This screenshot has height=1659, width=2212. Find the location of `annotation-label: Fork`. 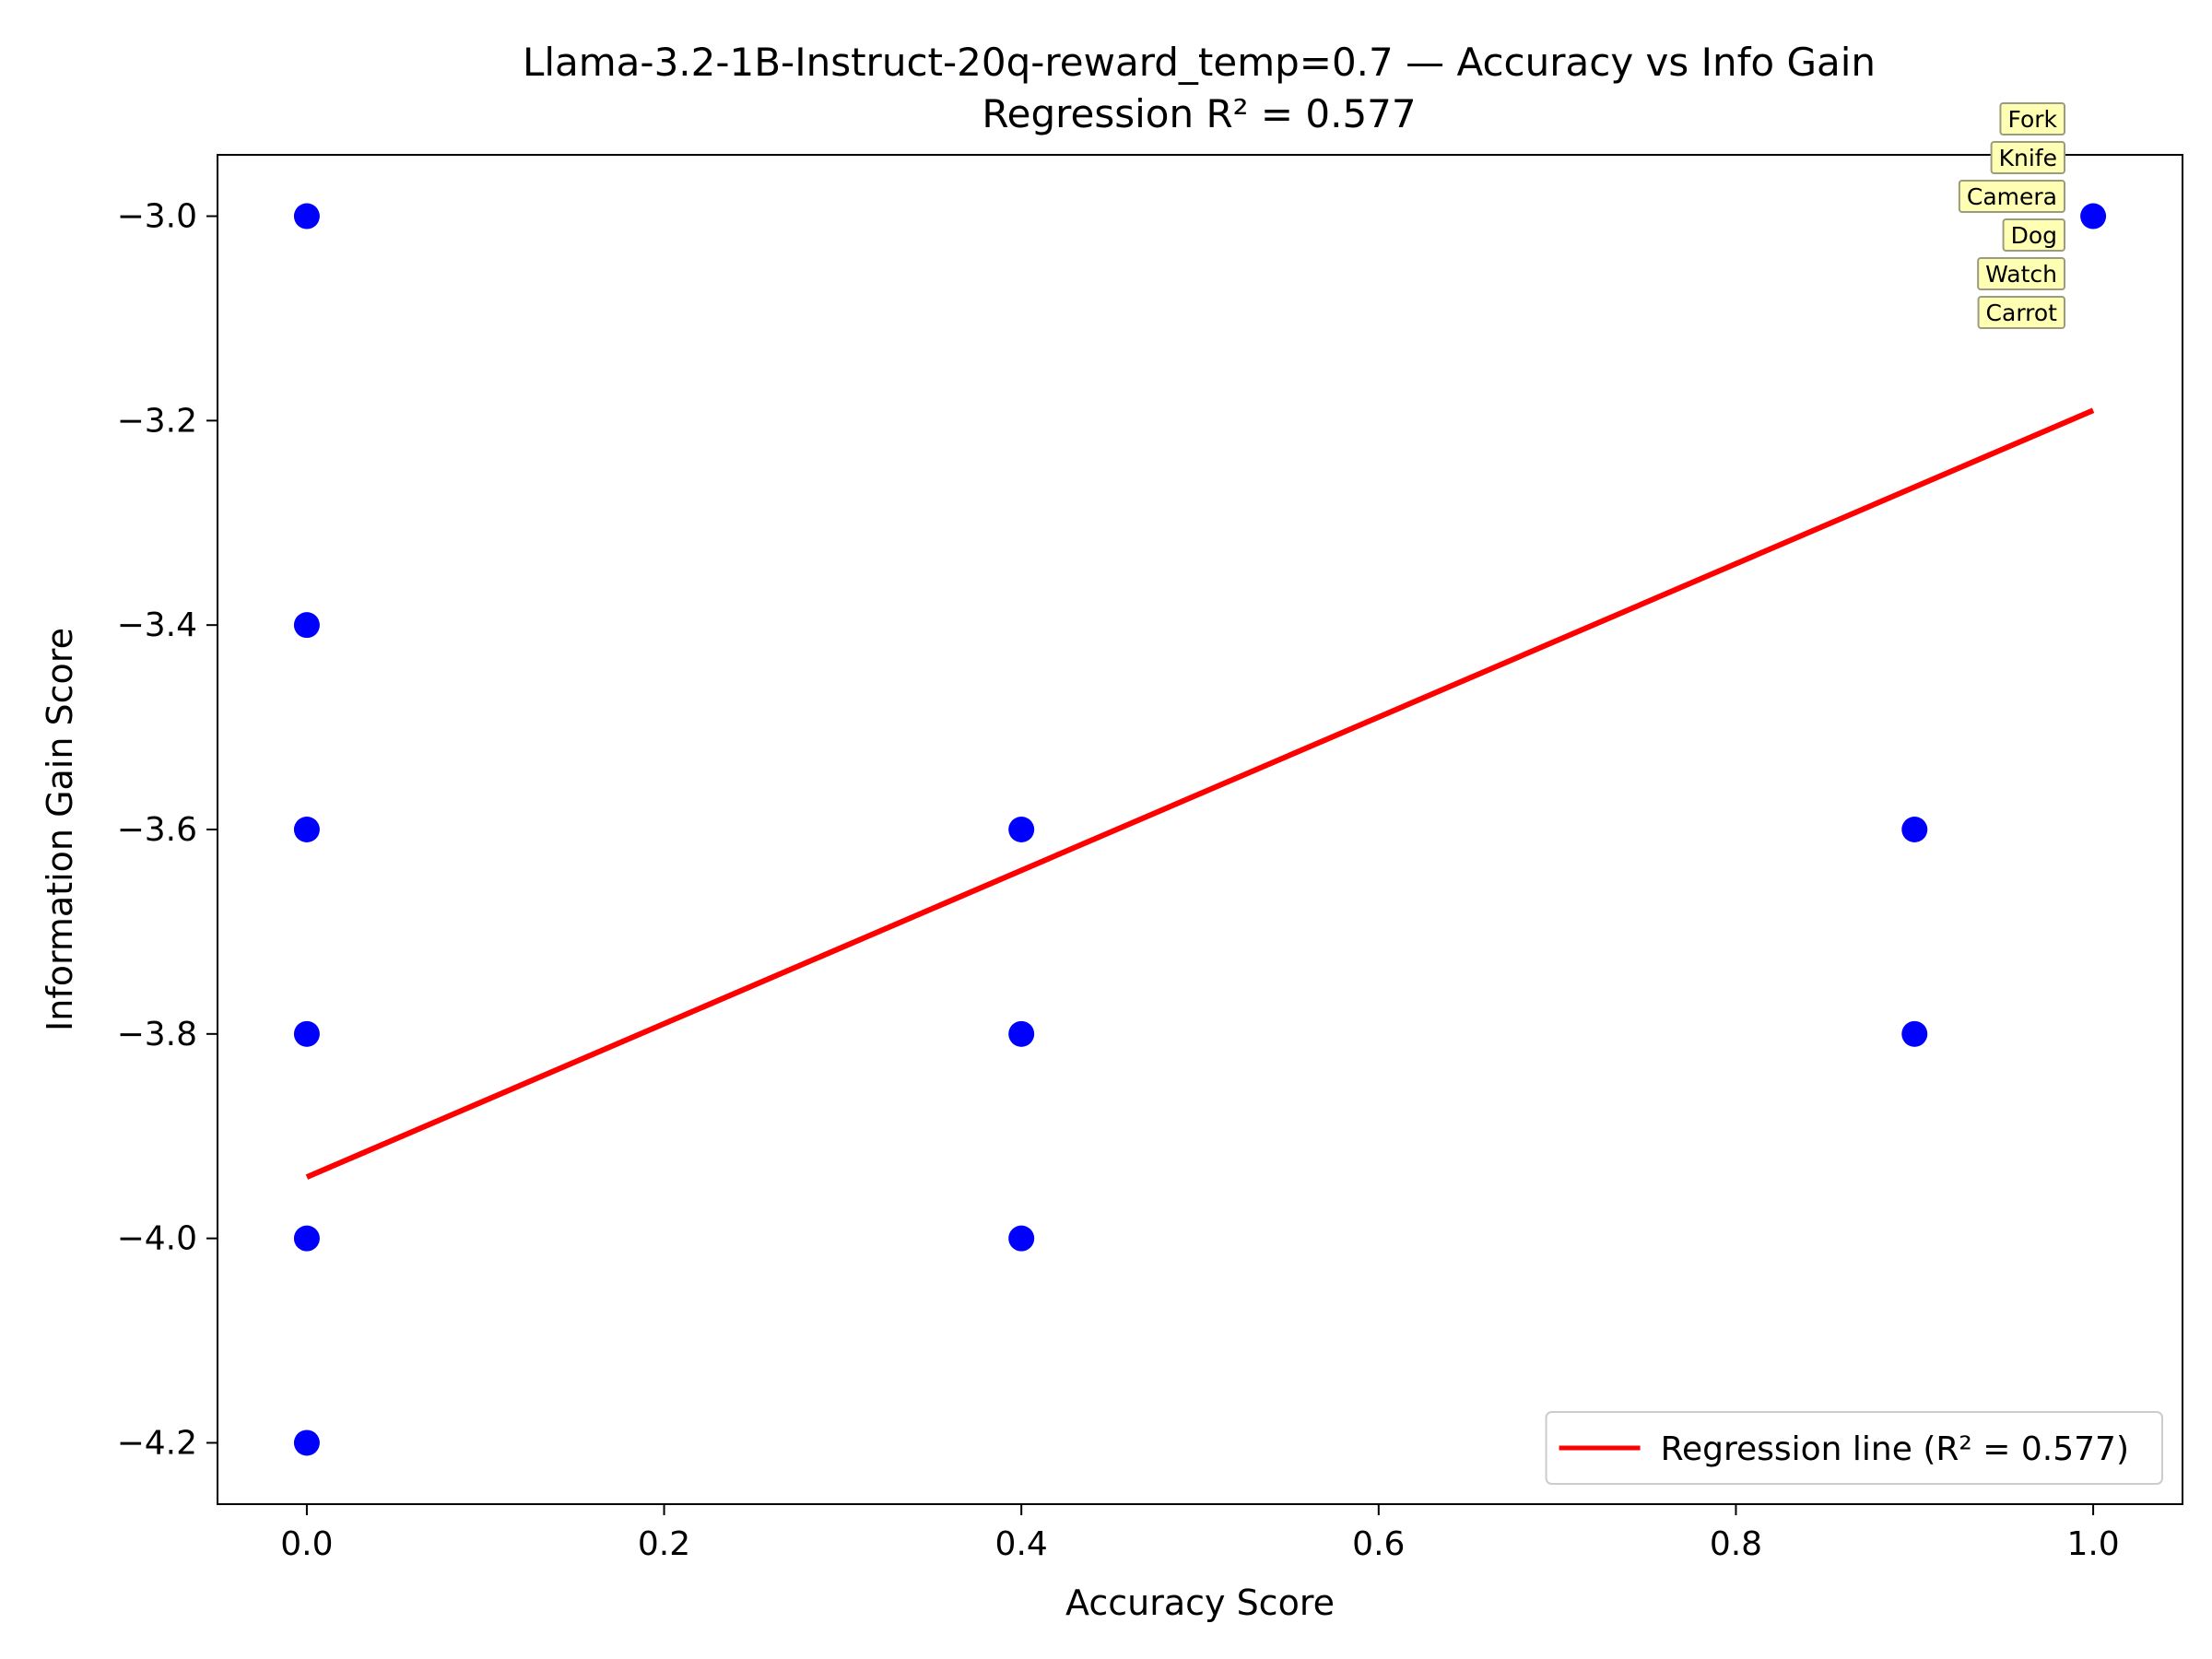

annotation-label: Fork is located at coordinates (2032, 118).